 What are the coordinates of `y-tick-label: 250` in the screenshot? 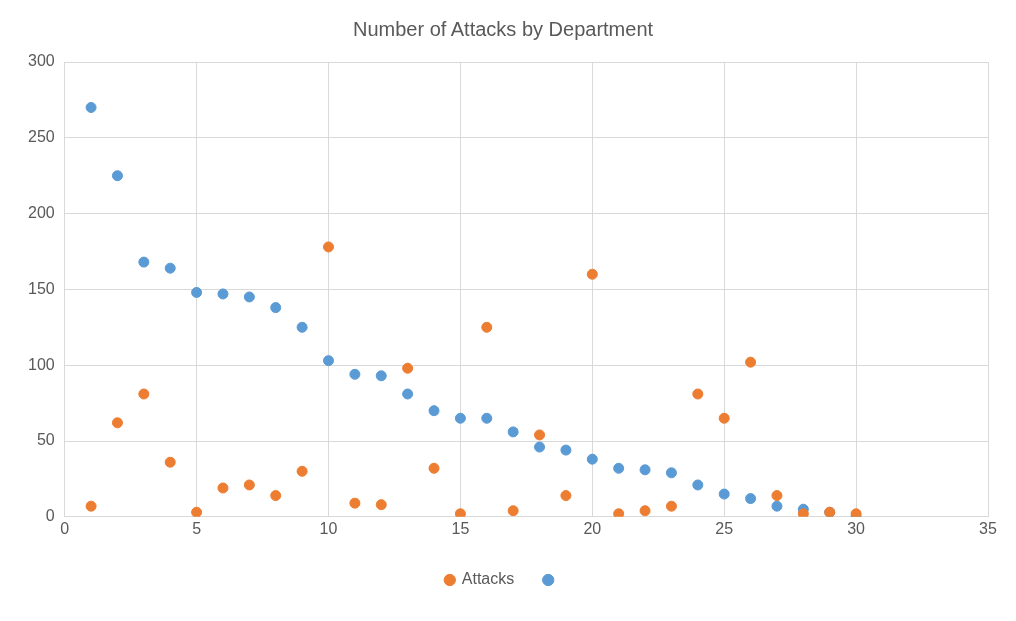 It's located at (41, 137).